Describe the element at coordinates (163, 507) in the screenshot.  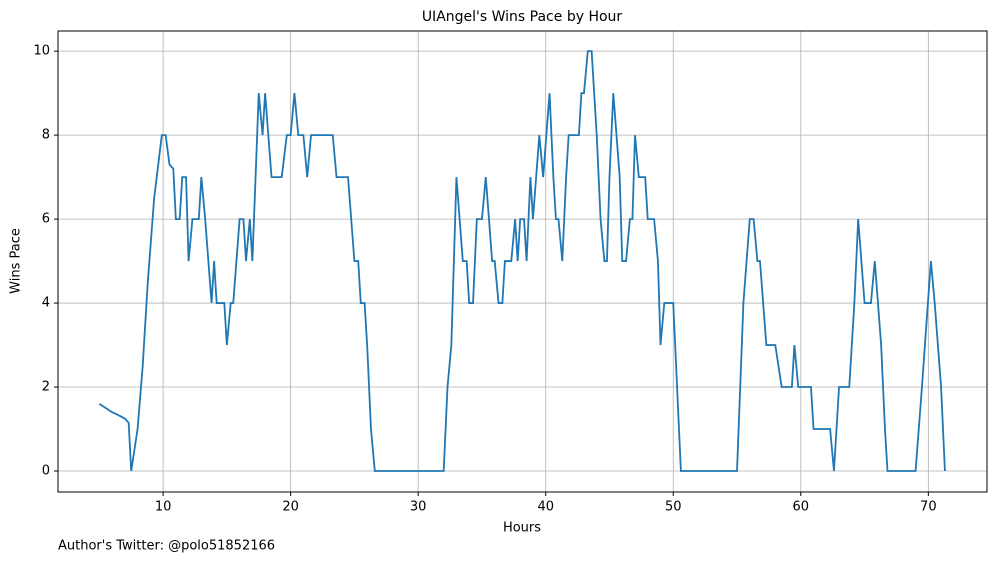
I see `x-tick-label: 10` at that location.